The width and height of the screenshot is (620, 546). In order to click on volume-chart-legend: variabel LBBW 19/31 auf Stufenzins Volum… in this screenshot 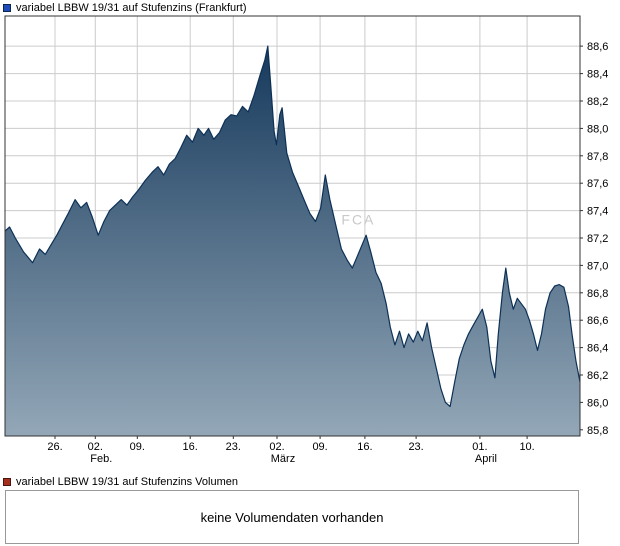, I will do `click(120, 482)`.